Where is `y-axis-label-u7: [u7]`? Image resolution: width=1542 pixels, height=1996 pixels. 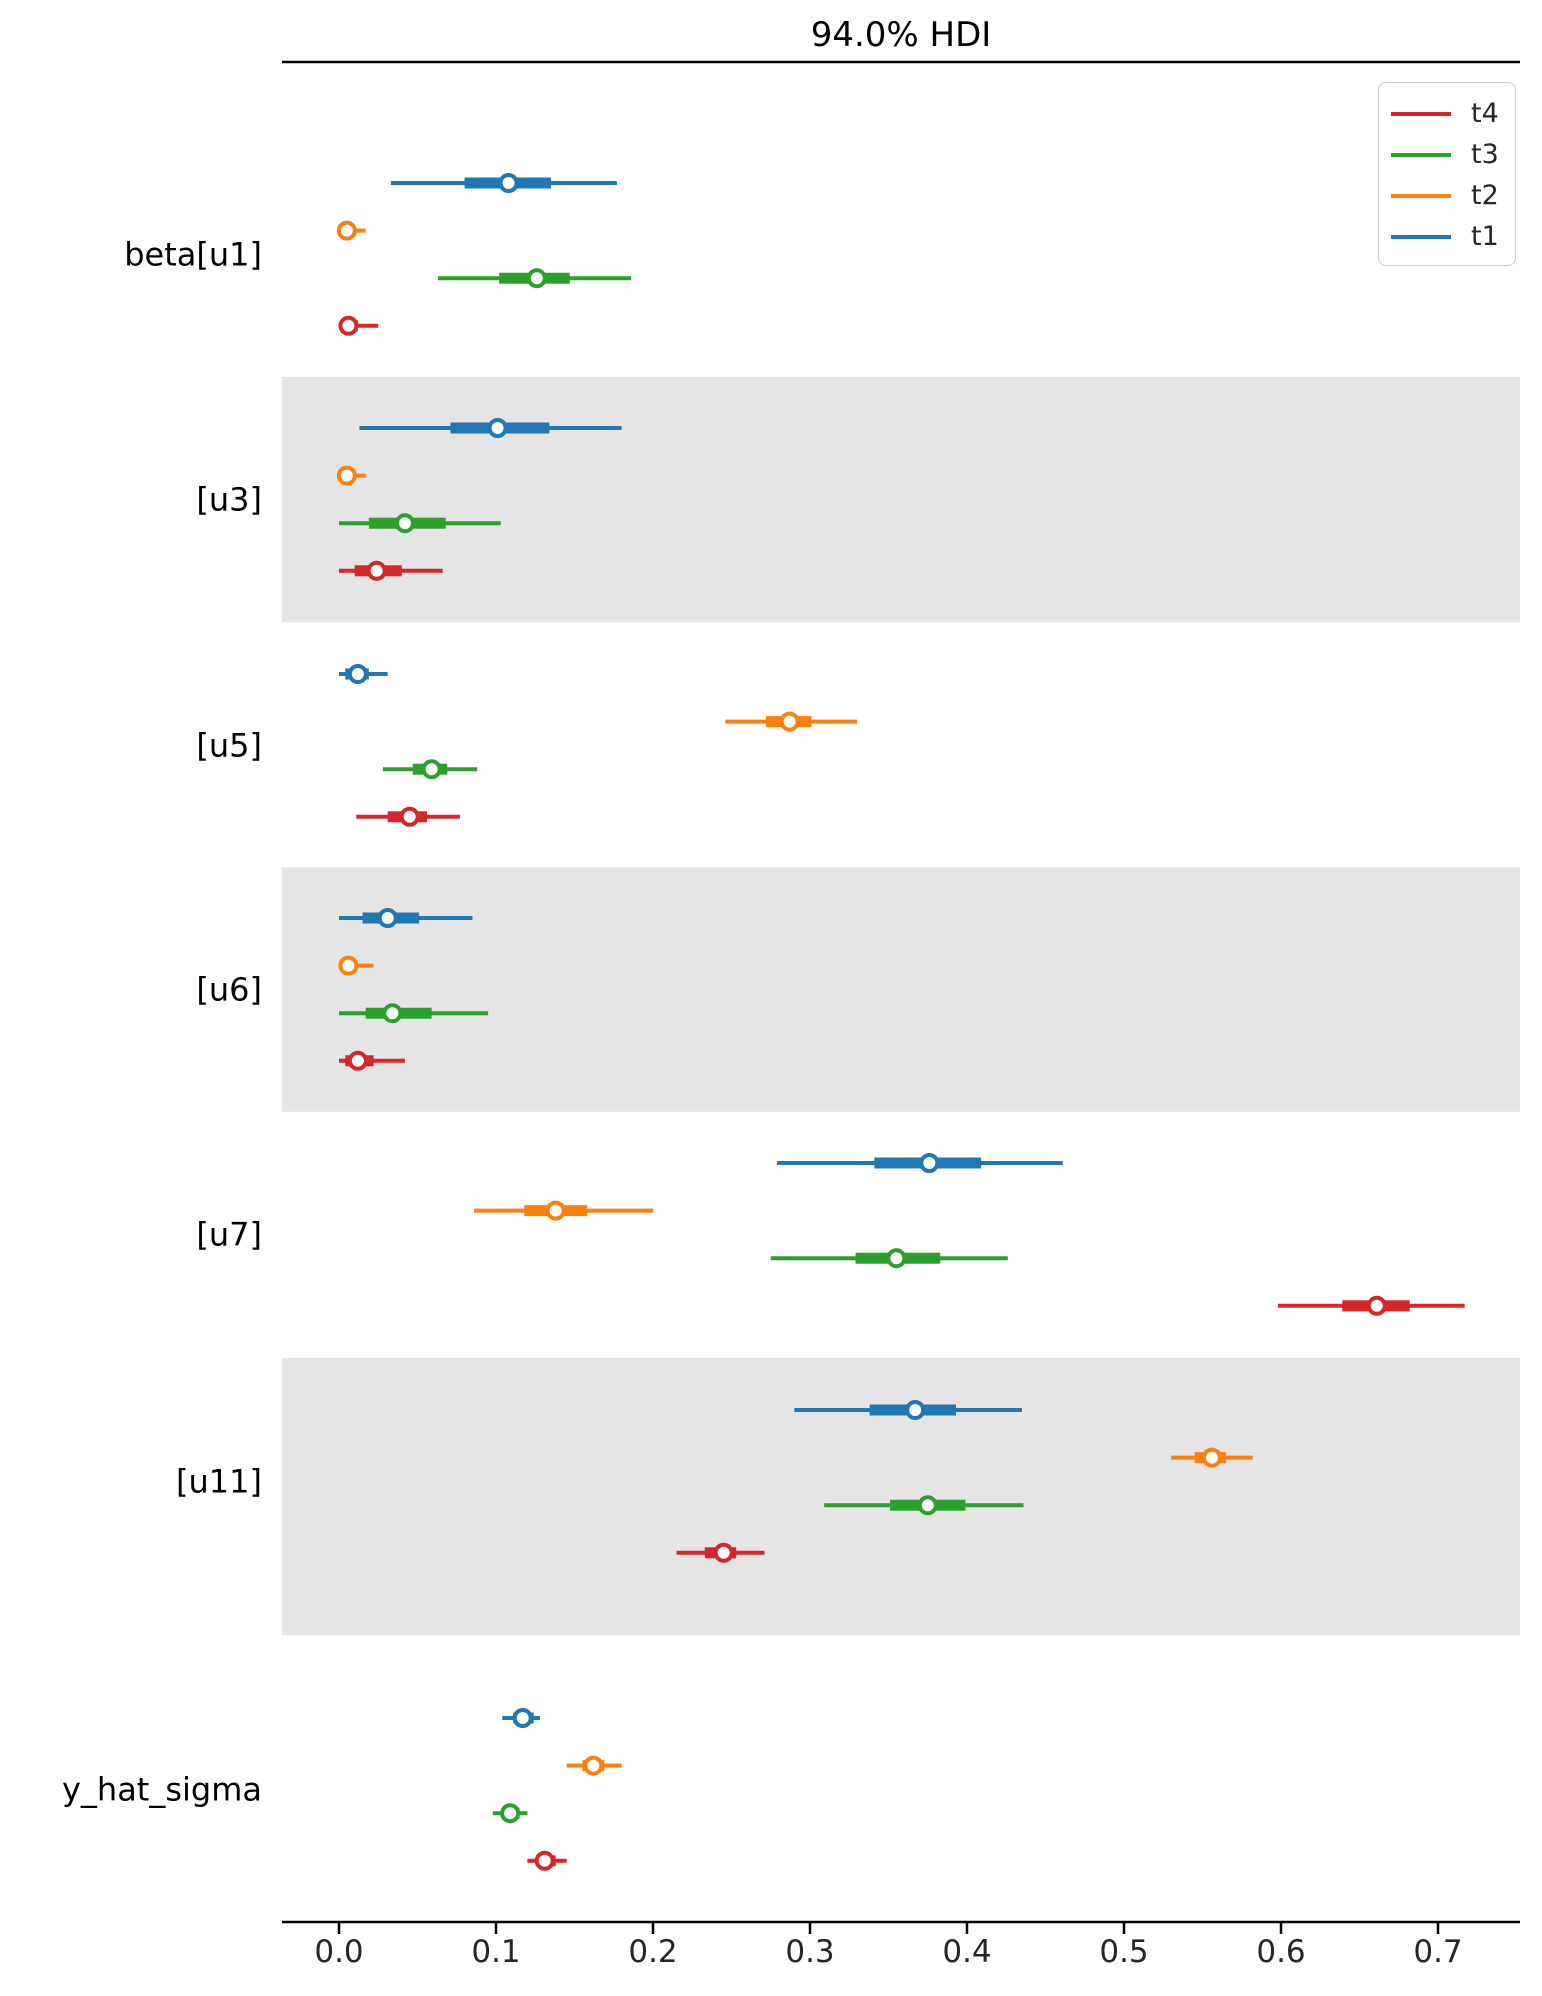 y-axis-label-u7: [u7] is located at coordinates (229, 1234).